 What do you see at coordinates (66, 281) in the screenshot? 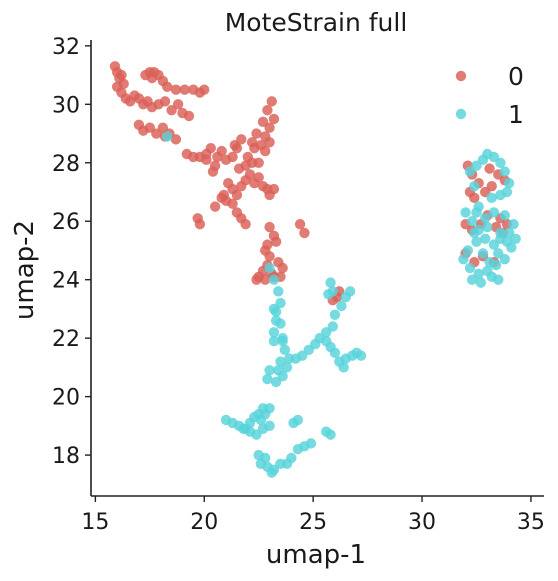
I see `y-tick-label: 24` at bounding box center [66, 281].